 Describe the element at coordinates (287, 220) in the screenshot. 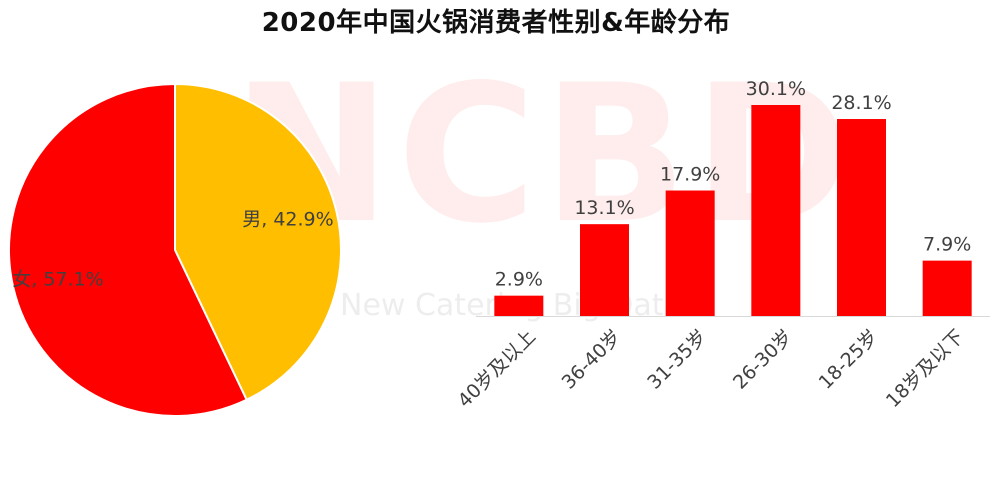

I see `pie-label-male: 男, 42.9%` at that location.